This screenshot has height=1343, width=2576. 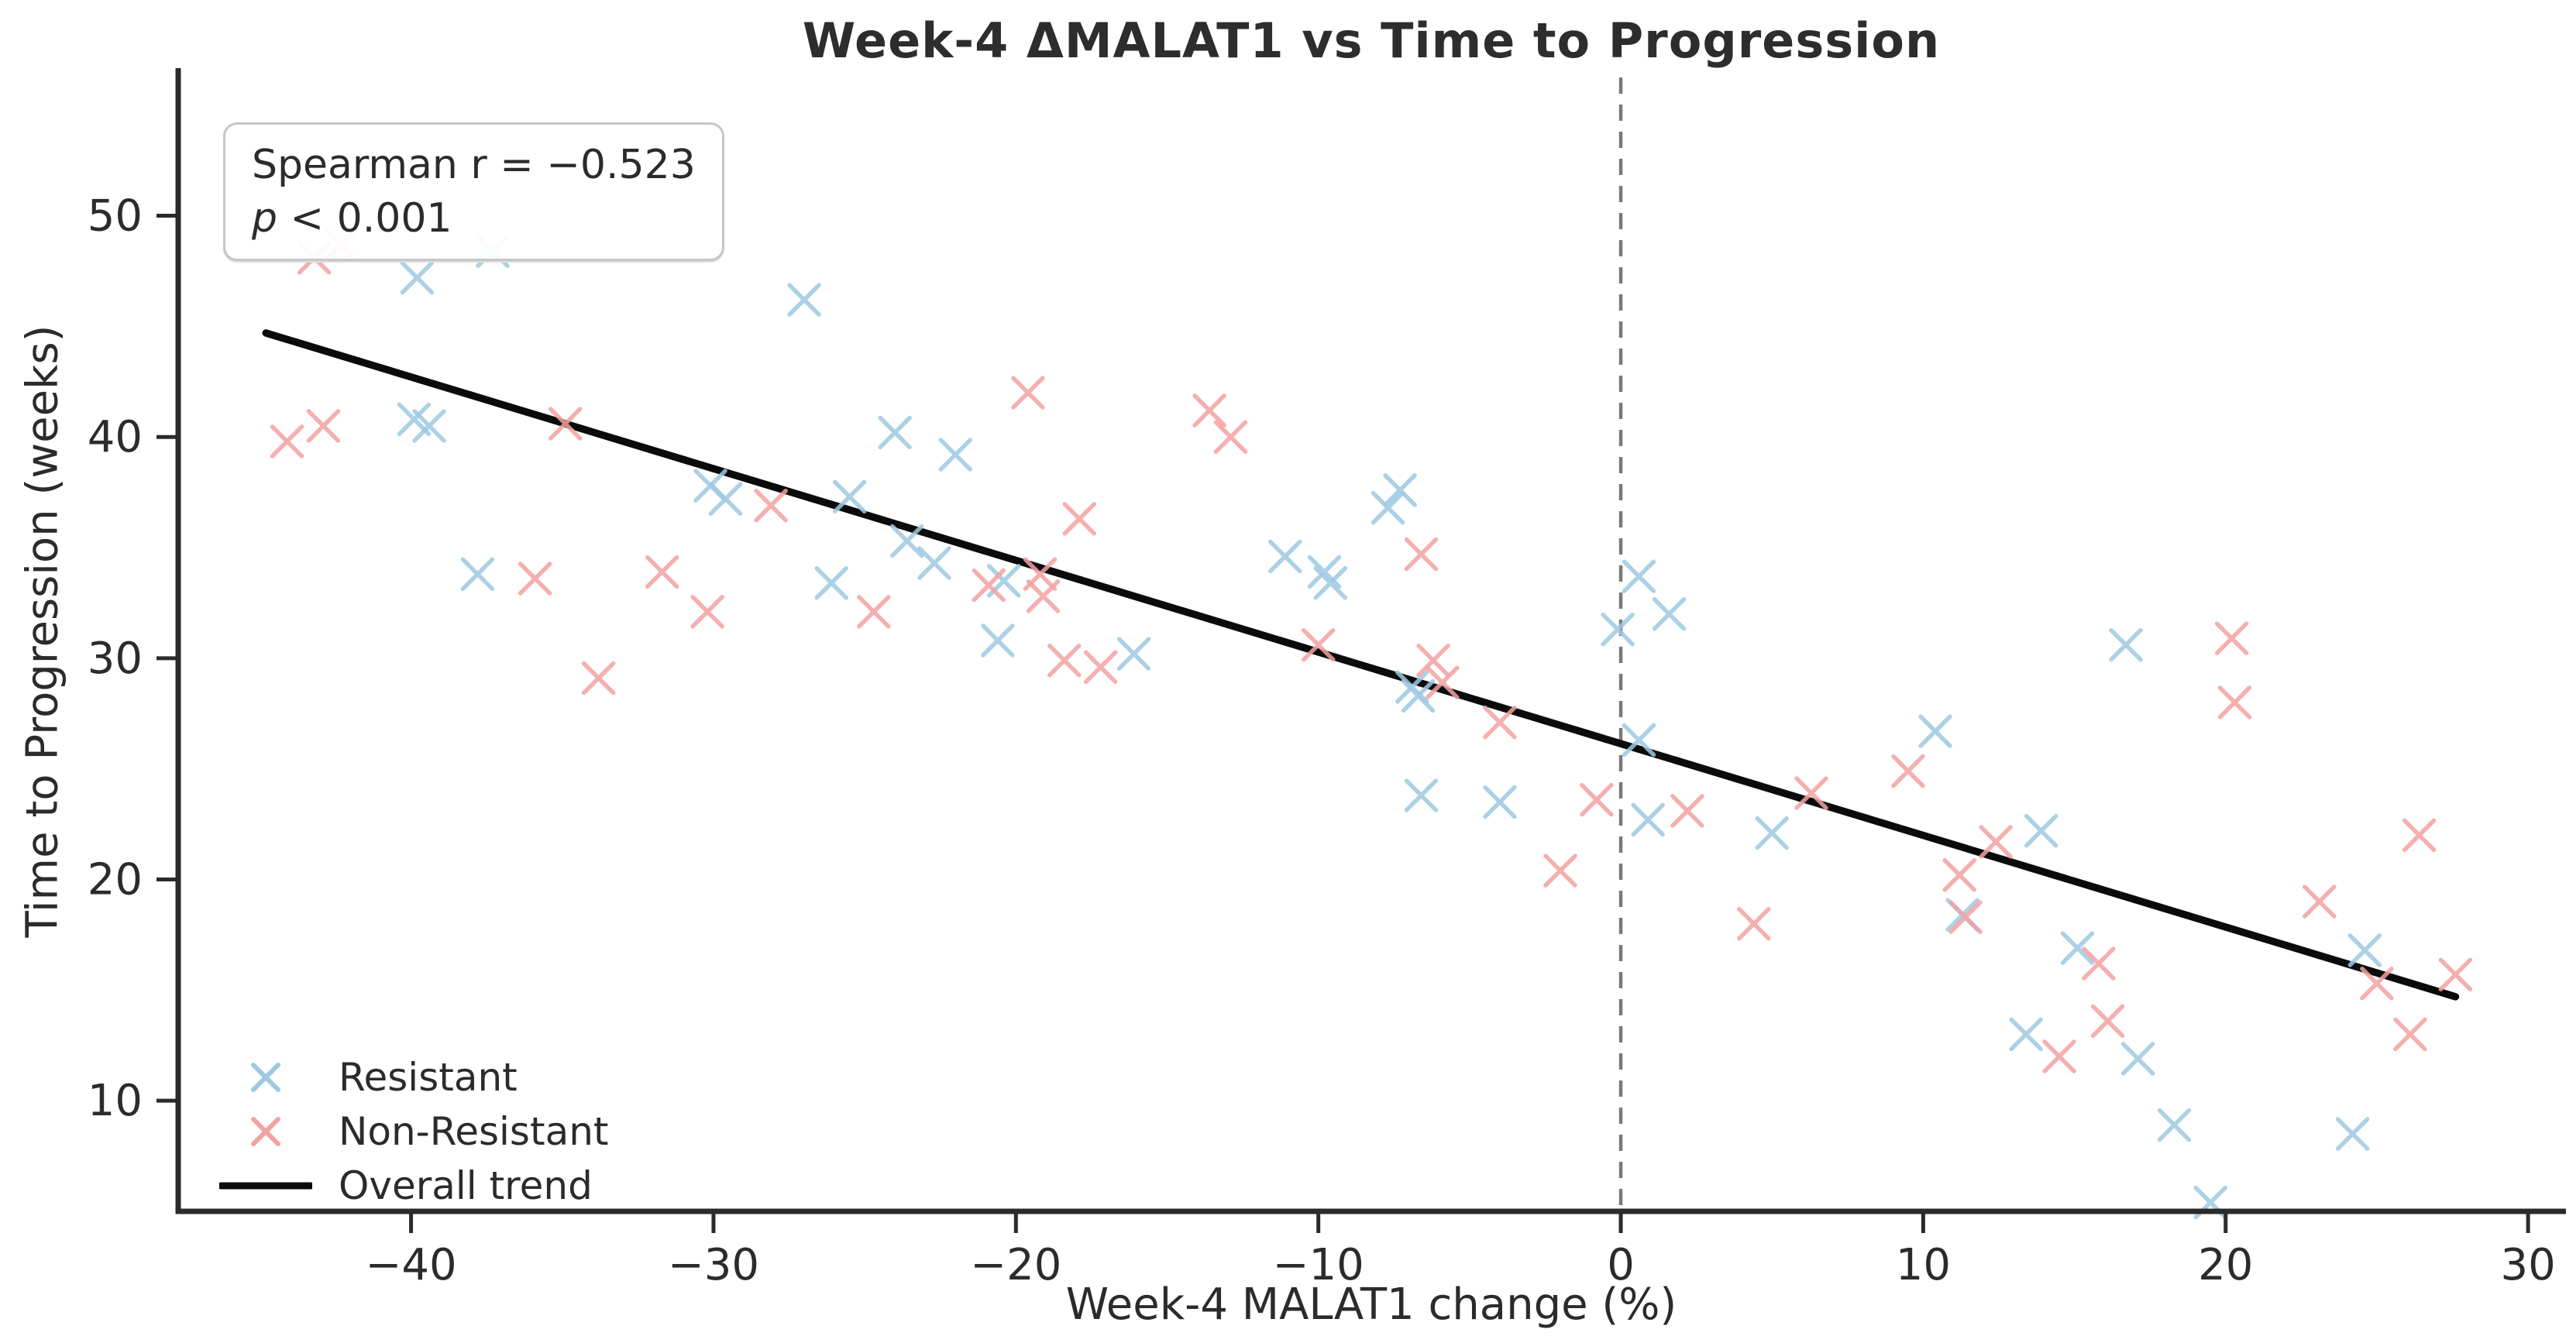 I want to click on y-tick-label: 40, so click(x=115, y=437).